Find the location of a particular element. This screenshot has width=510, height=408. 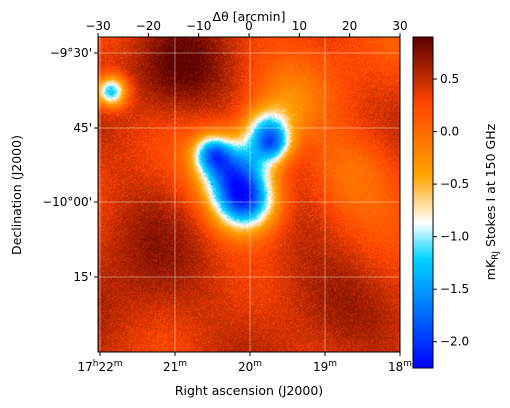

bottom-axis-tick-label: 21m is located at coordinates (175, 366).